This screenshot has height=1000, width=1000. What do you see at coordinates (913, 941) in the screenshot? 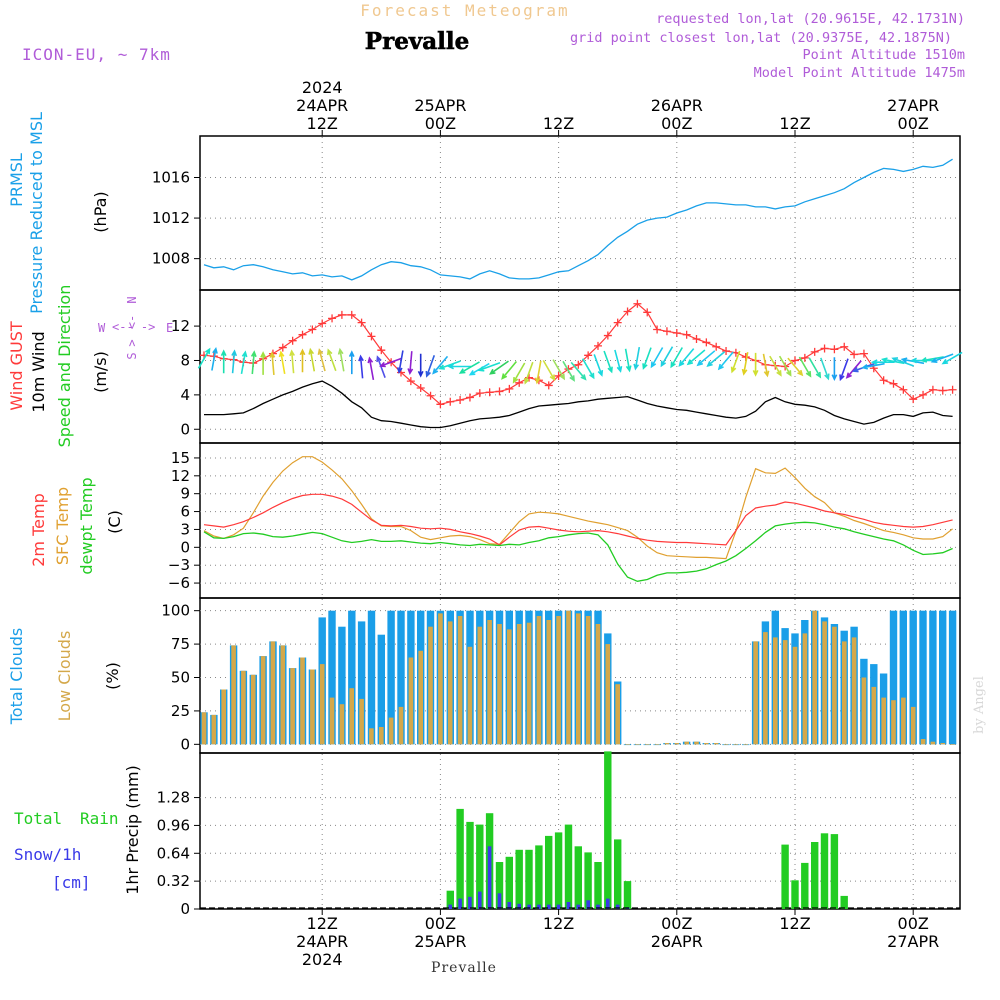
I see `bottom-time-label: 27APR` at bounding box center [913, 941].